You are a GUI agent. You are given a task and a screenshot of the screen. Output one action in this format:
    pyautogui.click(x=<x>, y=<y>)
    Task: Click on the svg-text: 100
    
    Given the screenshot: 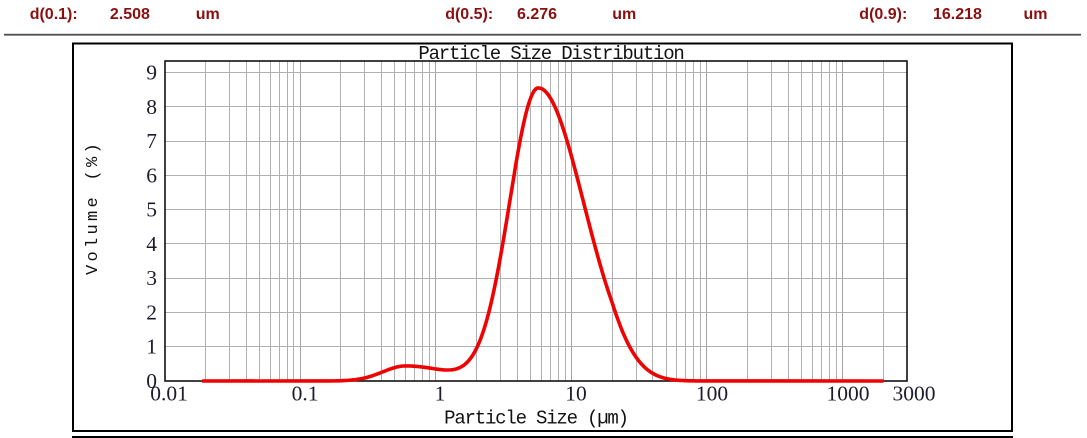 What is the action you would take?
    pyautogui.click(x=712, y=394)
    